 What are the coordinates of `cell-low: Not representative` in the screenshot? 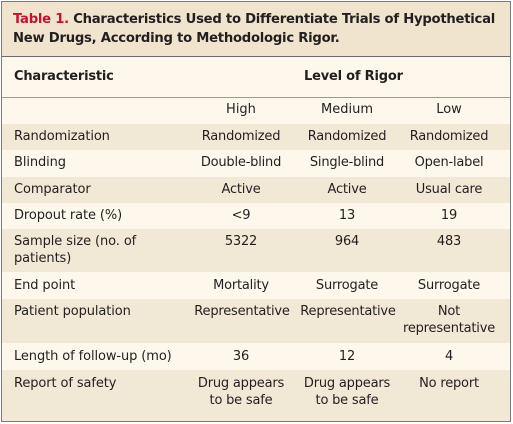 It's located at (449, 320).